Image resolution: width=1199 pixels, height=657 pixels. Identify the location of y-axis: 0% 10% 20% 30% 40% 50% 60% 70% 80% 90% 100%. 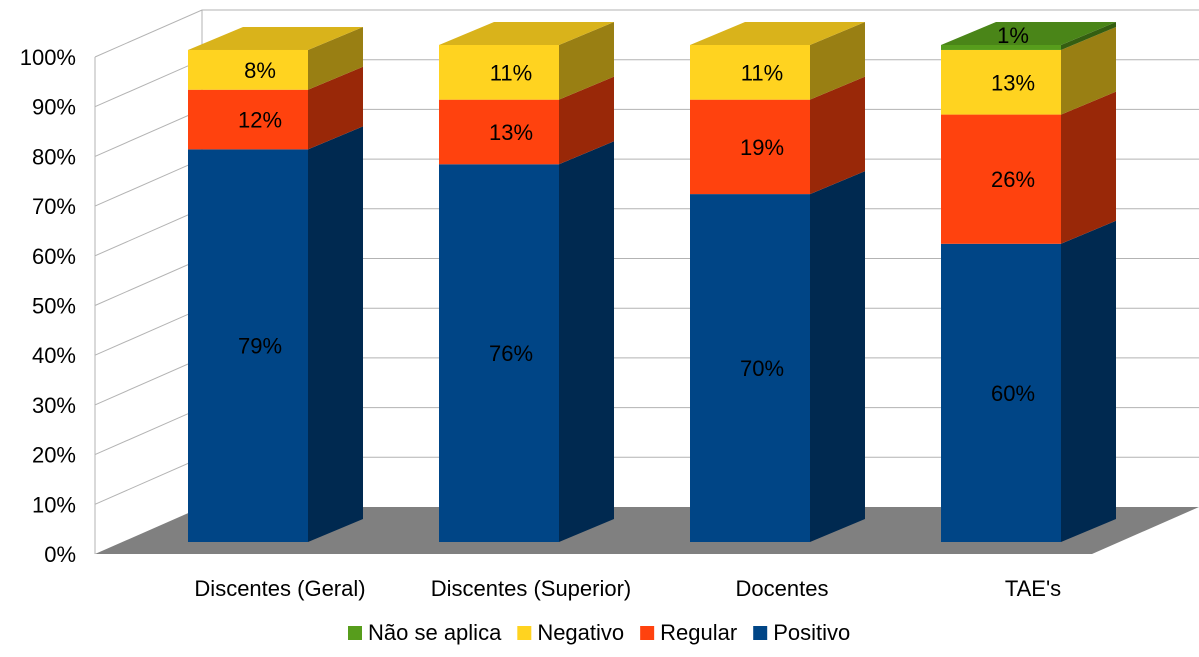
(58, 306).